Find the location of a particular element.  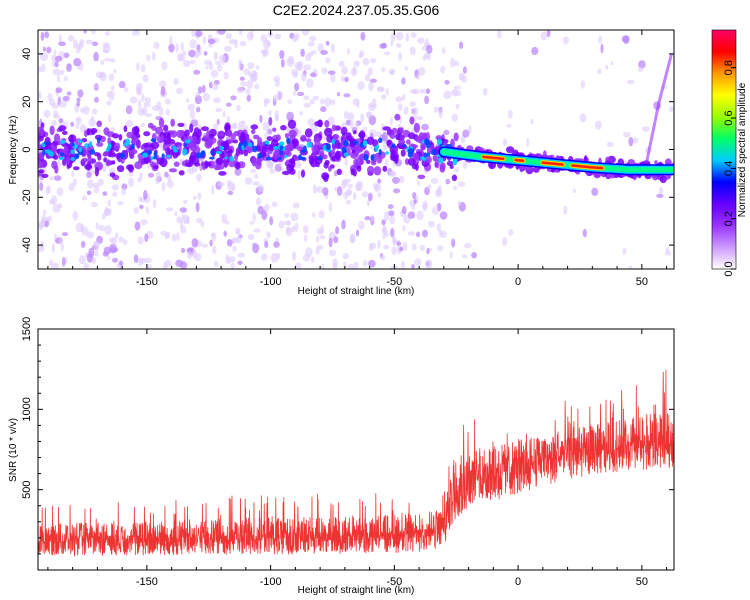

x-tick-label: -100 is located at coordinates (271, 582).